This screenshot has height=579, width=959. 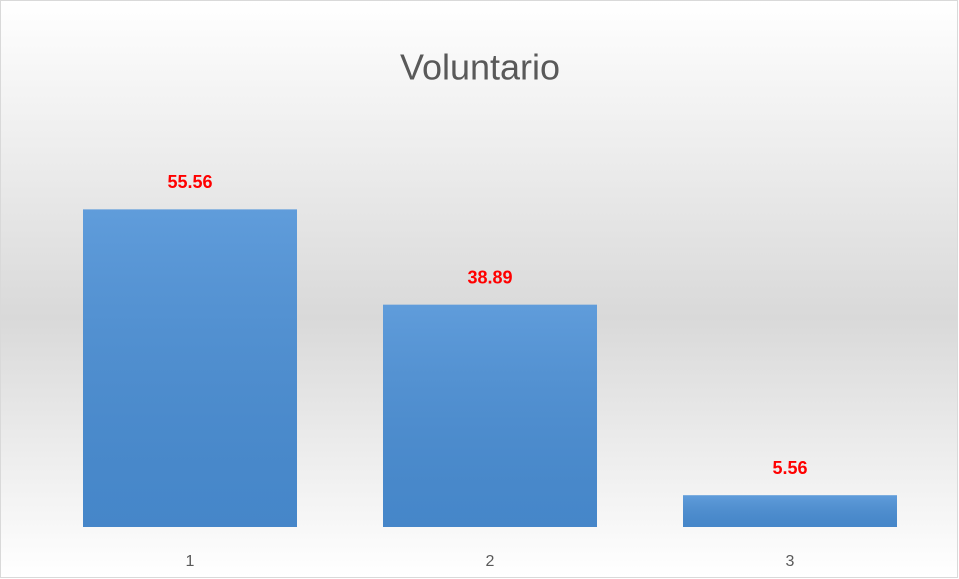 What do you see at coordinates (790, 561) in the screenshot?
I see `x-tick-label: 3` at bounding box center [790, 561].